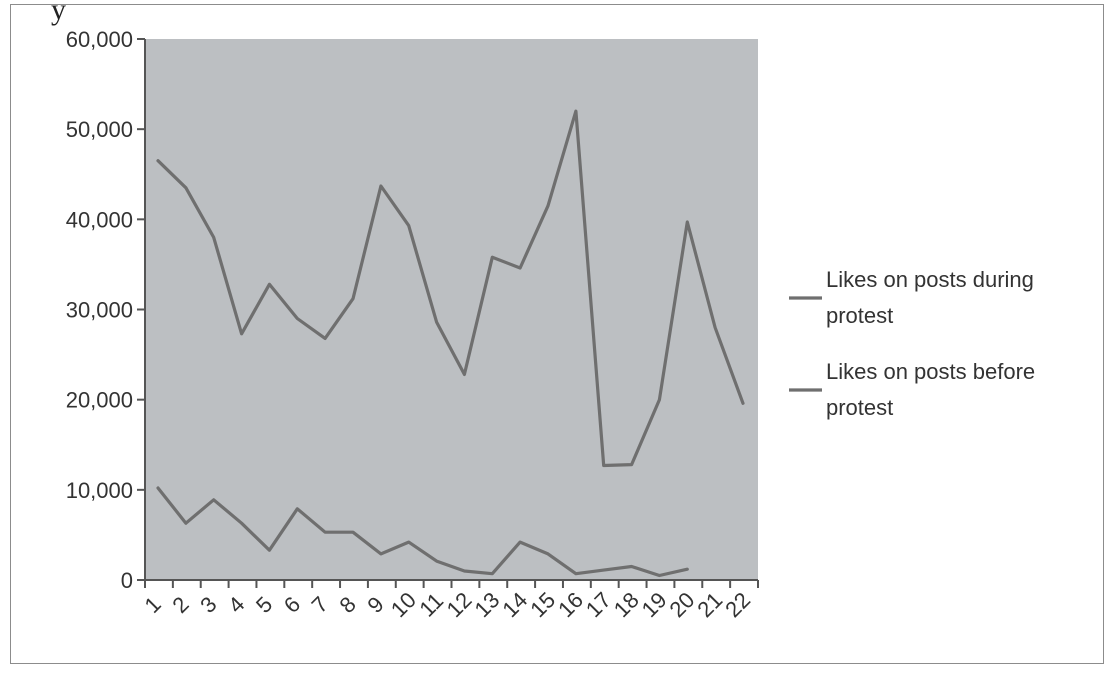 The height and width of the screenshot is (675, 1108). I want to click on caption-fragment: y, so click(58, 13).